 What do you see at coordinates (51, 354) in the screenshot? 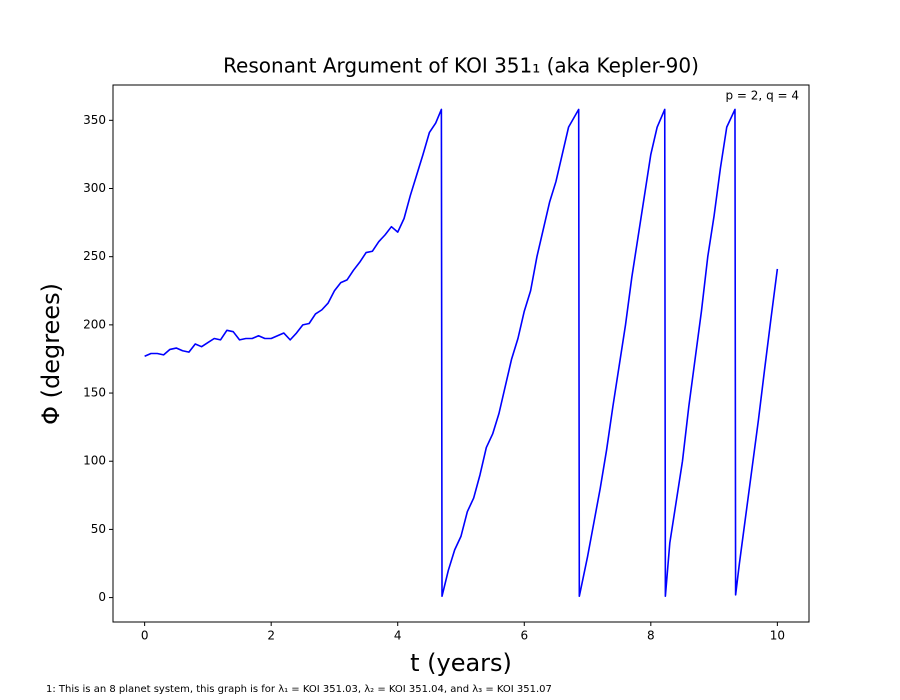
I see `y-axis-label: Φ (degrees)` at bounding box center [51, 354].